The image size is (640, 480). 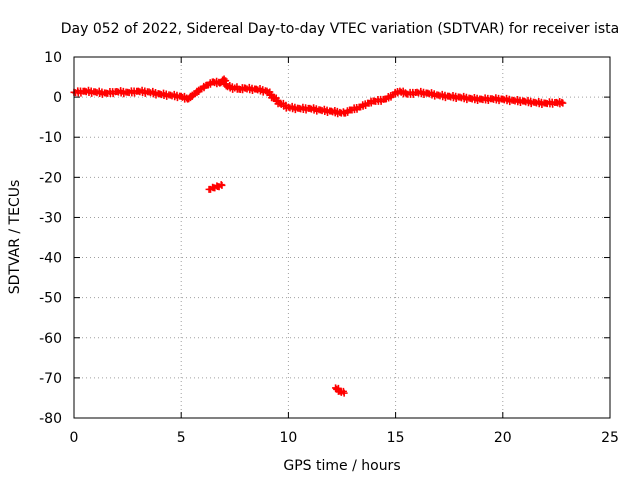 What do you see at coordinates (50, 259) in the screenshot?
I see `y-tick-label: -40` at bounding box center [50, 259].